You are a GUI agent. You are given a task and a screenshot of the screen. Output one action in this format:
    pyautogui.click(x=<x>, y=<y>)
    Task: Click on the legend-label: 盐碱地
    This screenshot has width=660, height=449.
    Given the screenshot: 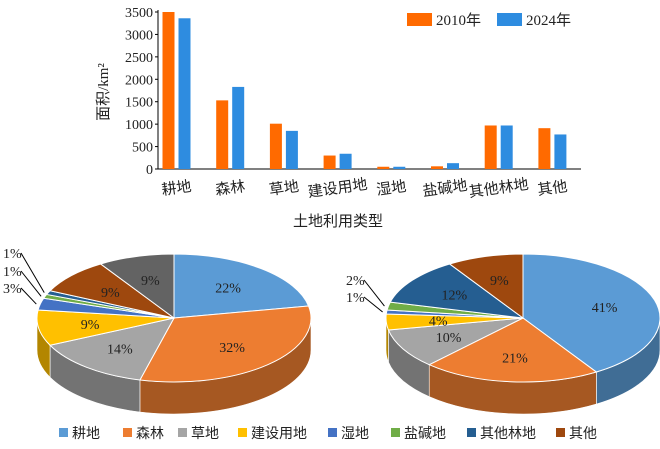 What is the action you would take?
    pyautogui.click(x=425, y=434)
    